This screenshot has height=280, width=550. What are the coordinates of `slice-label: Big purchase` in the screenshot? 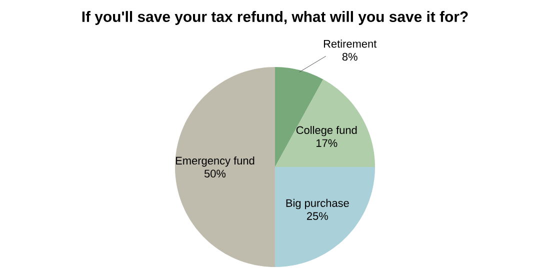 It's located at (317, 204).